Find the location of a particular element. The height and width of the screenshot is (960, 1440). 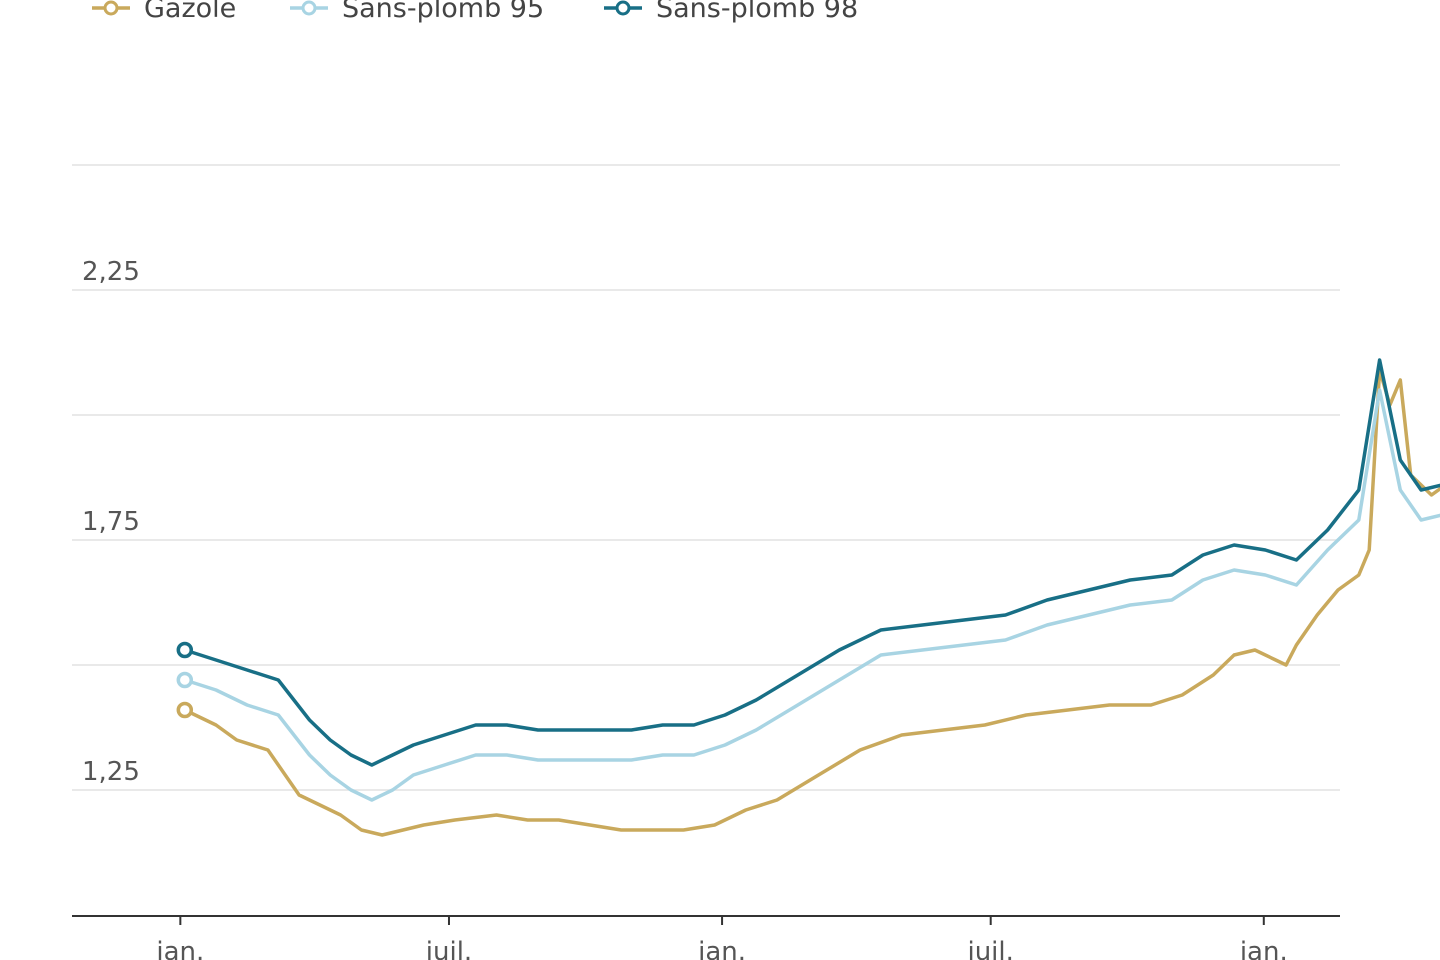

y-tick-label: 2,25 is located at coordinates (111, 272).